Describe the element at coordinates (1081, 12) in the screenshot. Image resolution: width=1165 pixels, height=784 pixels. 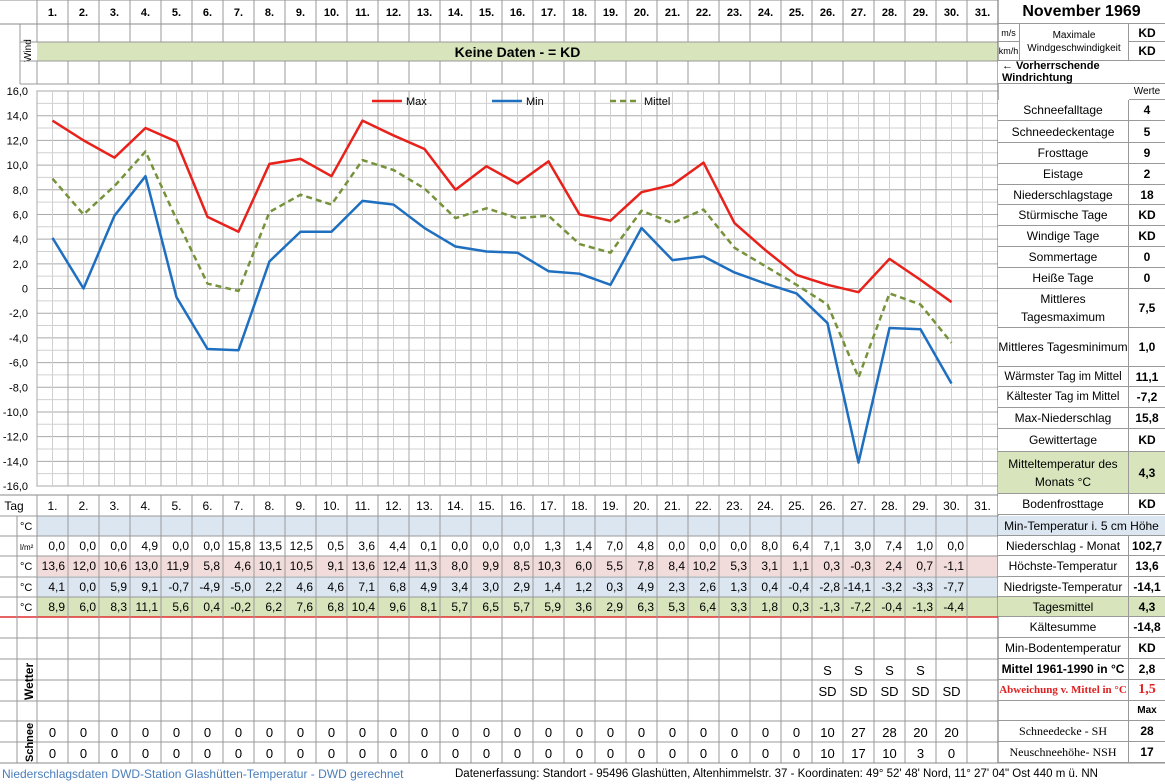
I see `month-title: November 1969` at that location.